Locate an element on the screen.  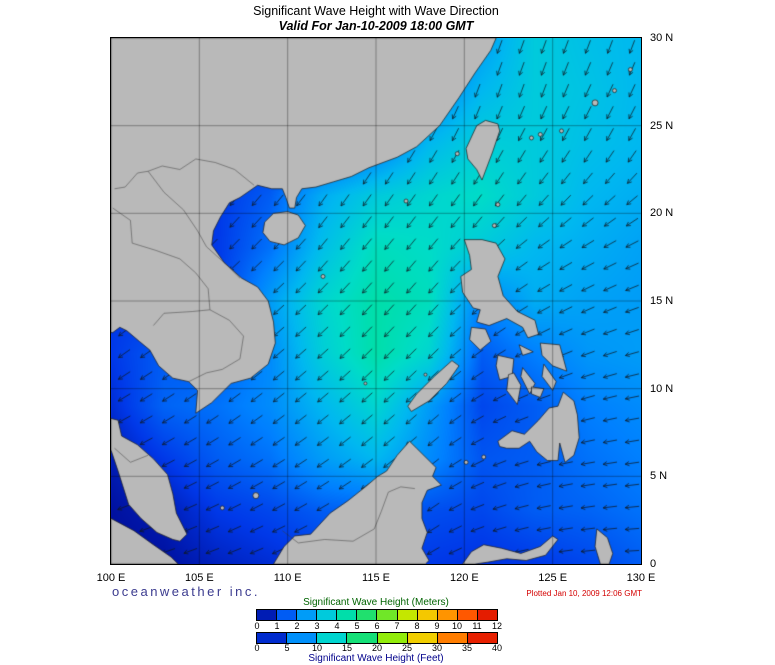
lon-tick-label: 130 E is located at coordinates (641, 578).